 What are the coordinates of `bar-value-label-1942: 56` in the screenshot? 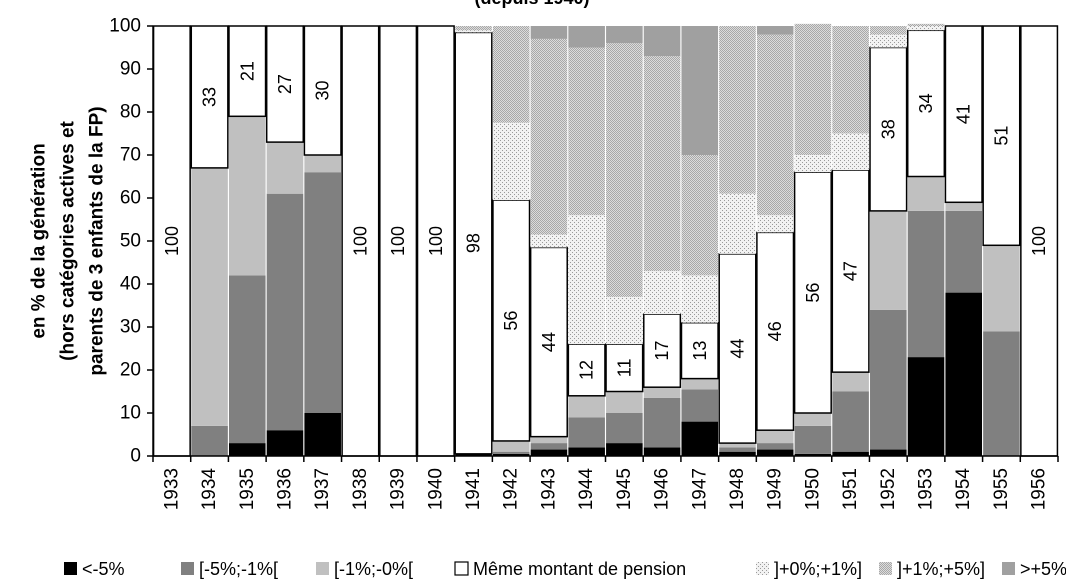 It's located at (511, 321).